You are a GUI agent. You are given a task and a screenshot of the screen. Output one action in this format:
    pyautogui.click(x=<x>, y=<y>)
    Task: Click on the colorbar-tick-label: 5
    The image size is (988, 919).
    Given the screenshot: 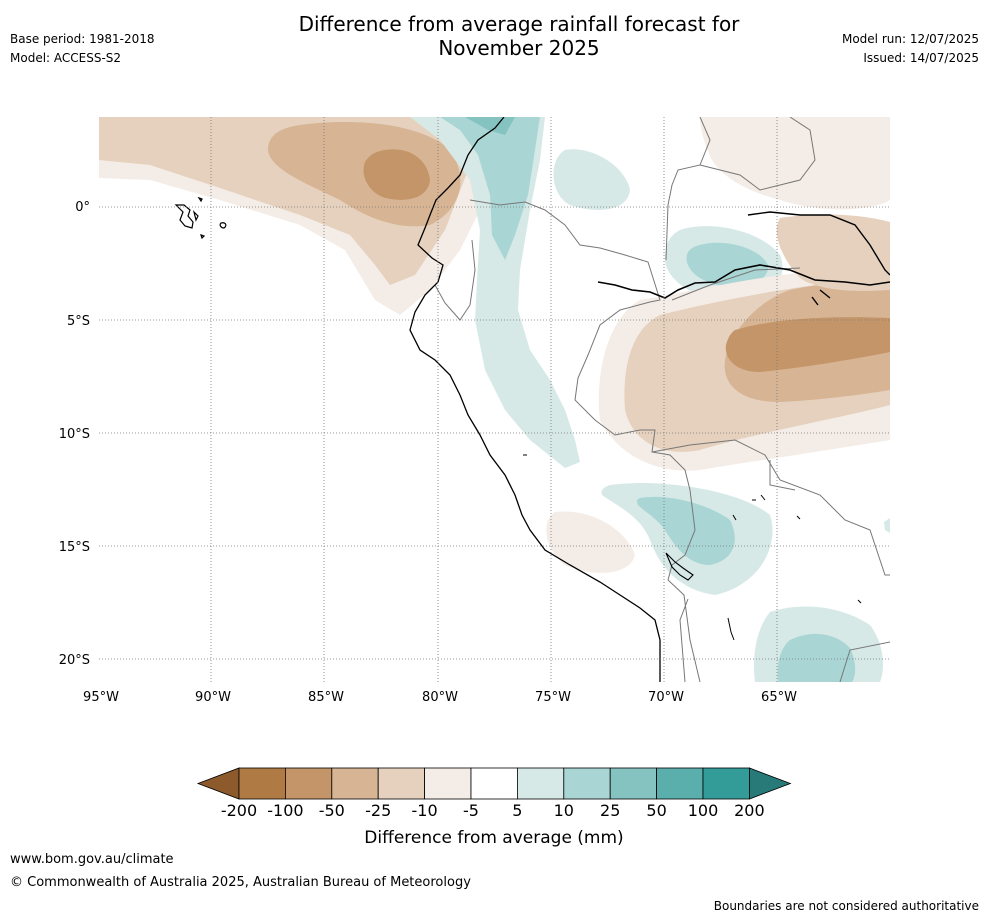 What is the action you would take?
    pyautogui.click(x=517, y=810)
    